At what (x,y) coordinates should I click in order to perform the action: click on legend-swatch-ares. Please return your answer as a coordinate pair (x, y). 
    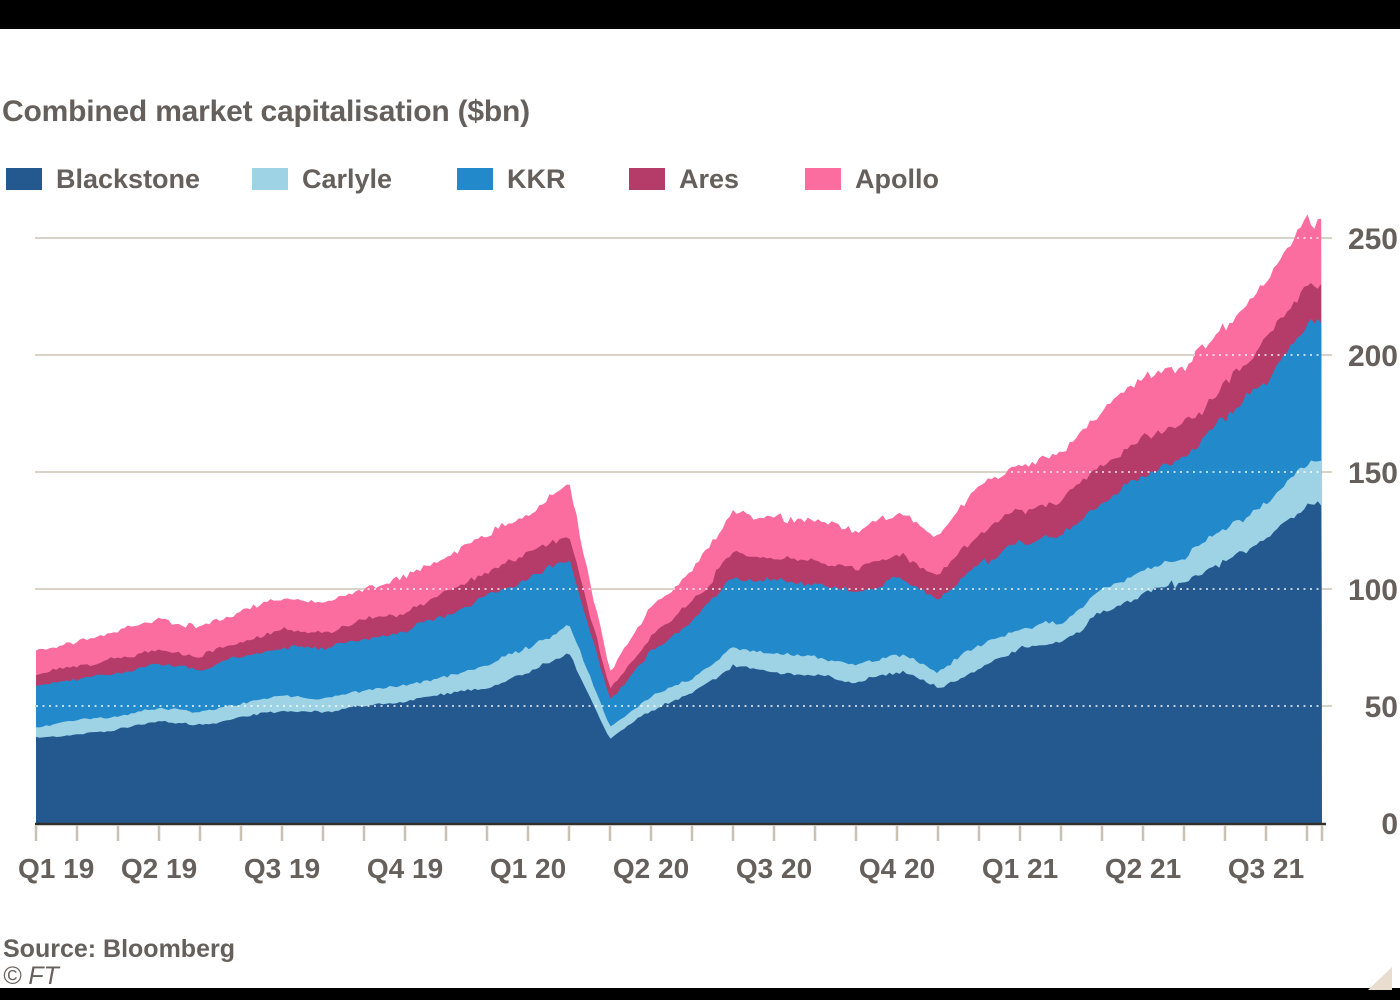
    Looking at the image, I should click on (647, 179).